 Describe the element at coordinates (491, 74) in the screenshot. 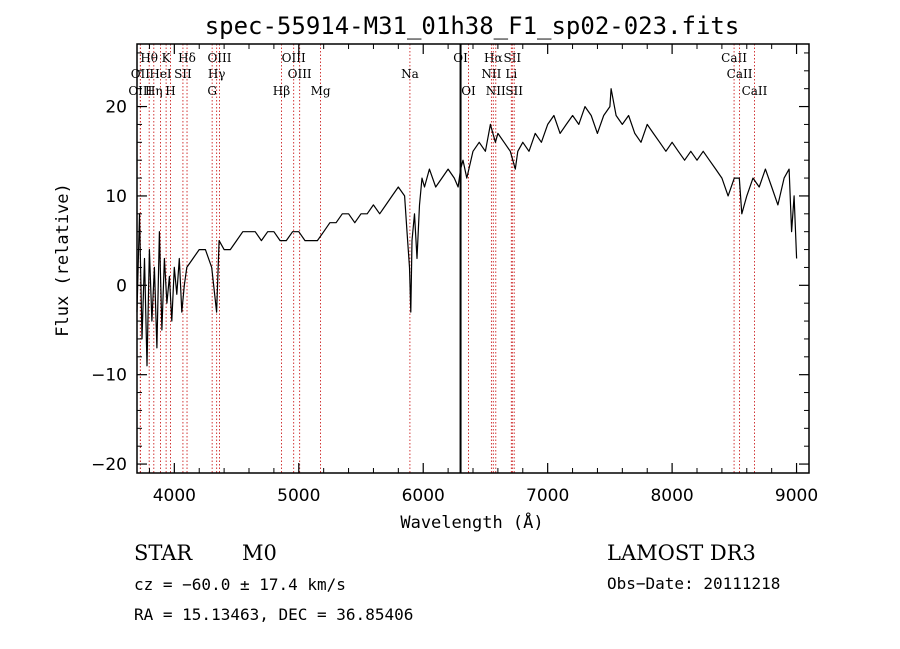

I see `line-label-20: NII` at that location.